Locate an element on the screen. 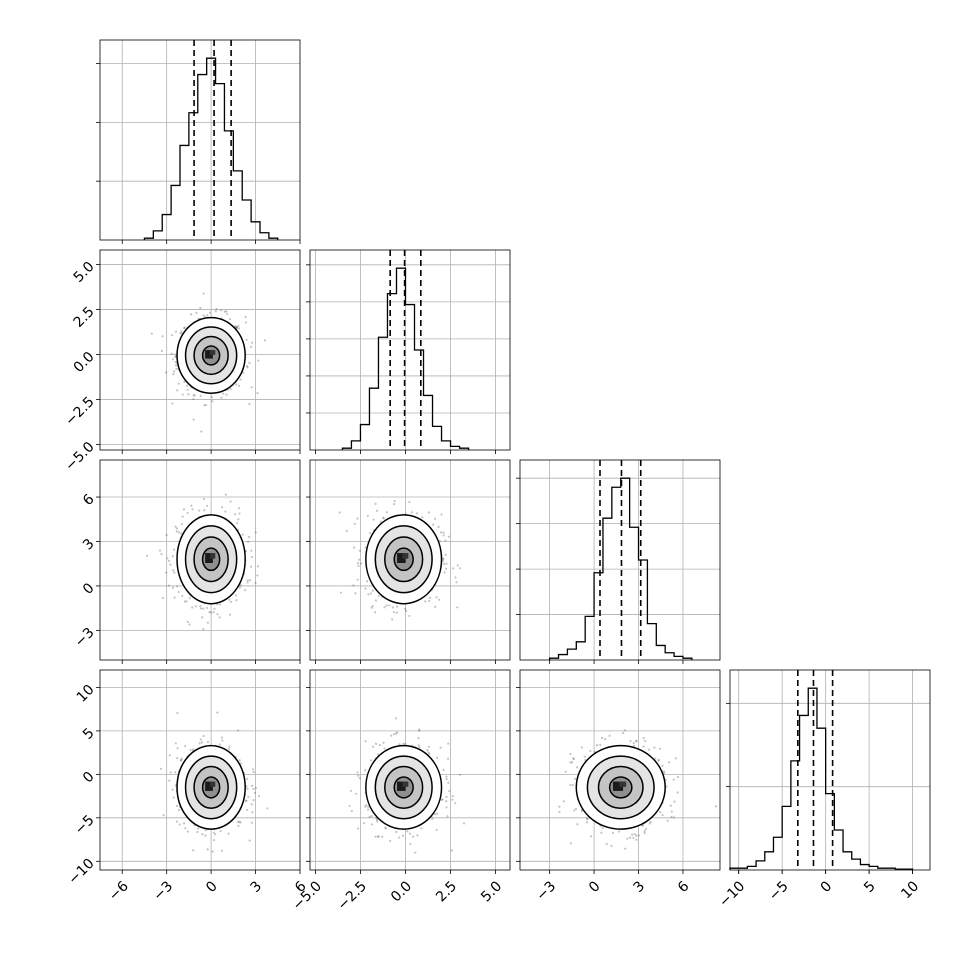  y-tick-label: −5 is located at coordinates (85, 825).